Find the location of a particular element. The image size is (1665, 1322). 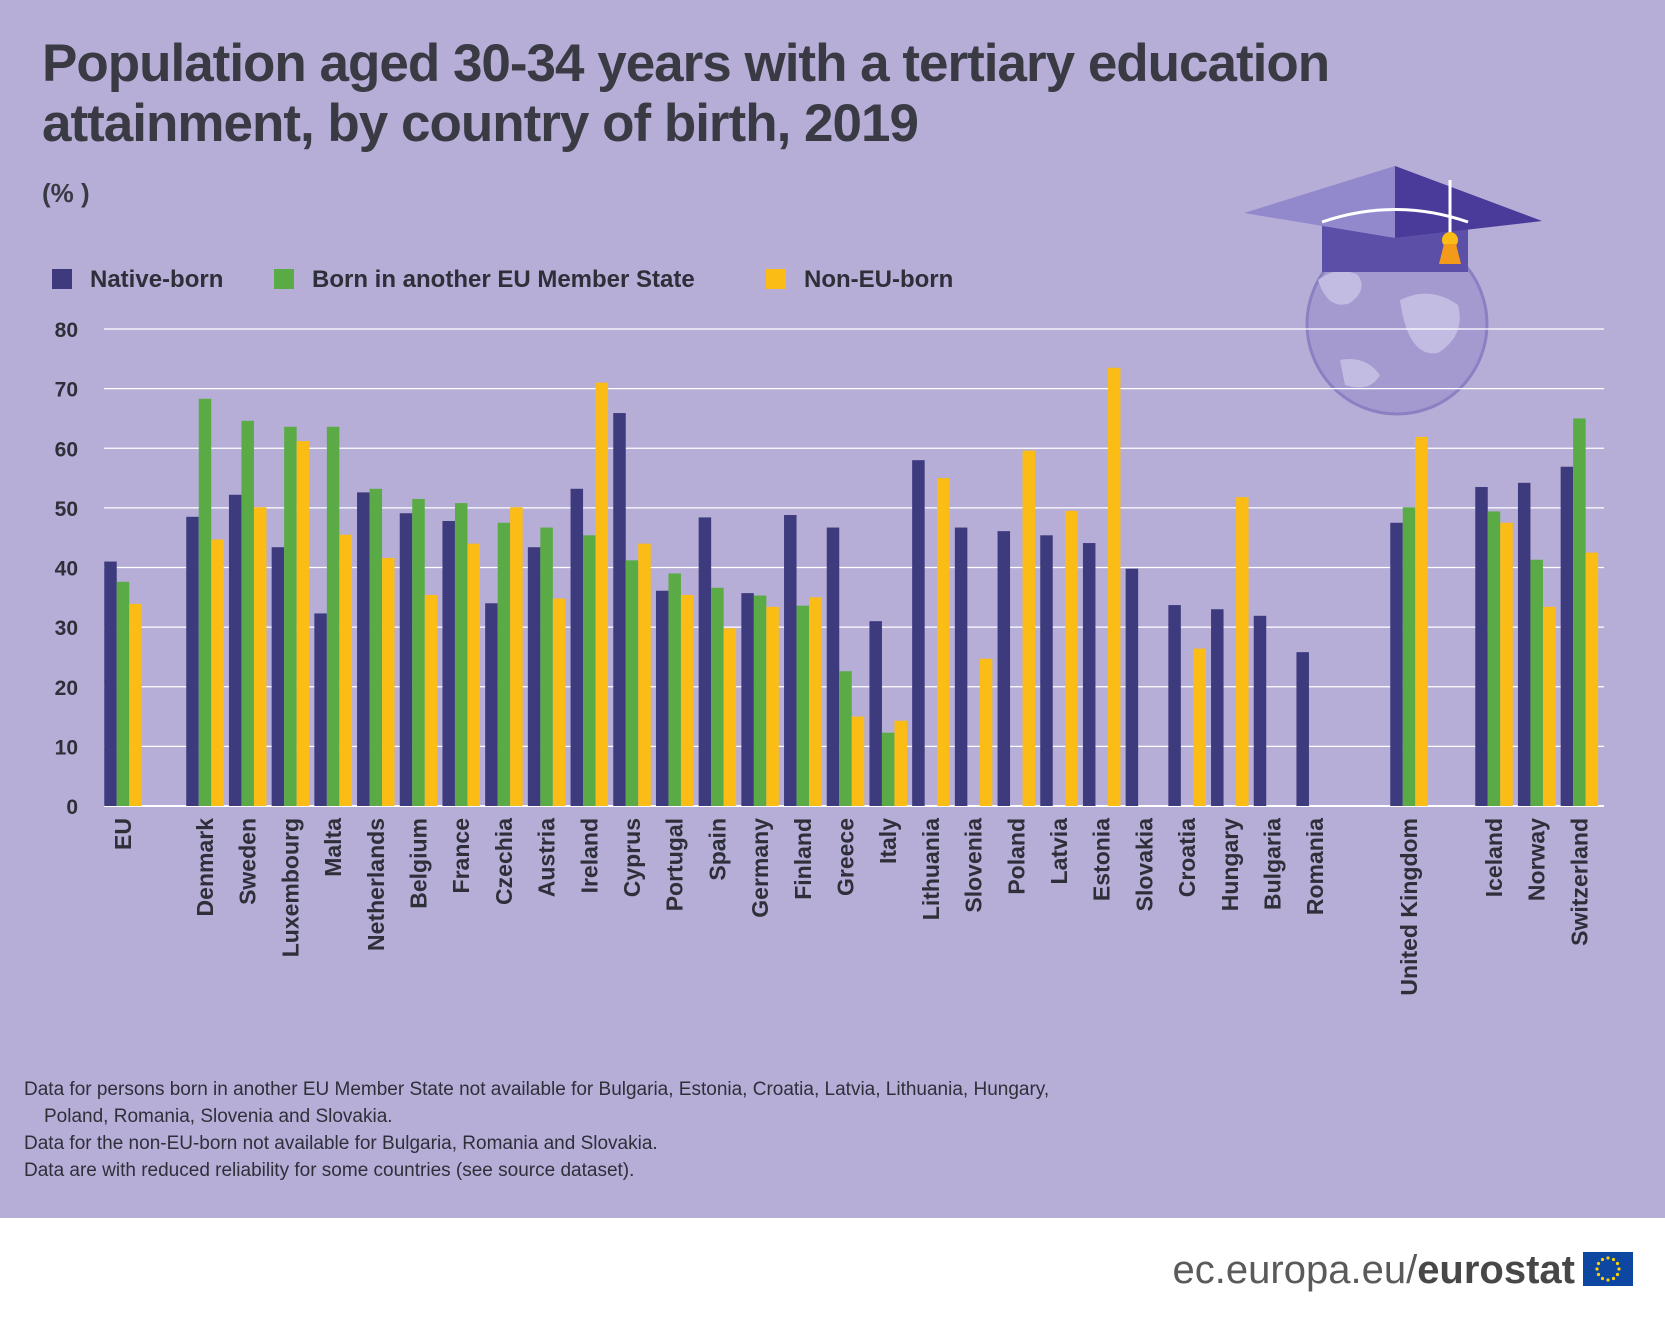

x-tick-label: Malta is located at coordinates (333, 847).